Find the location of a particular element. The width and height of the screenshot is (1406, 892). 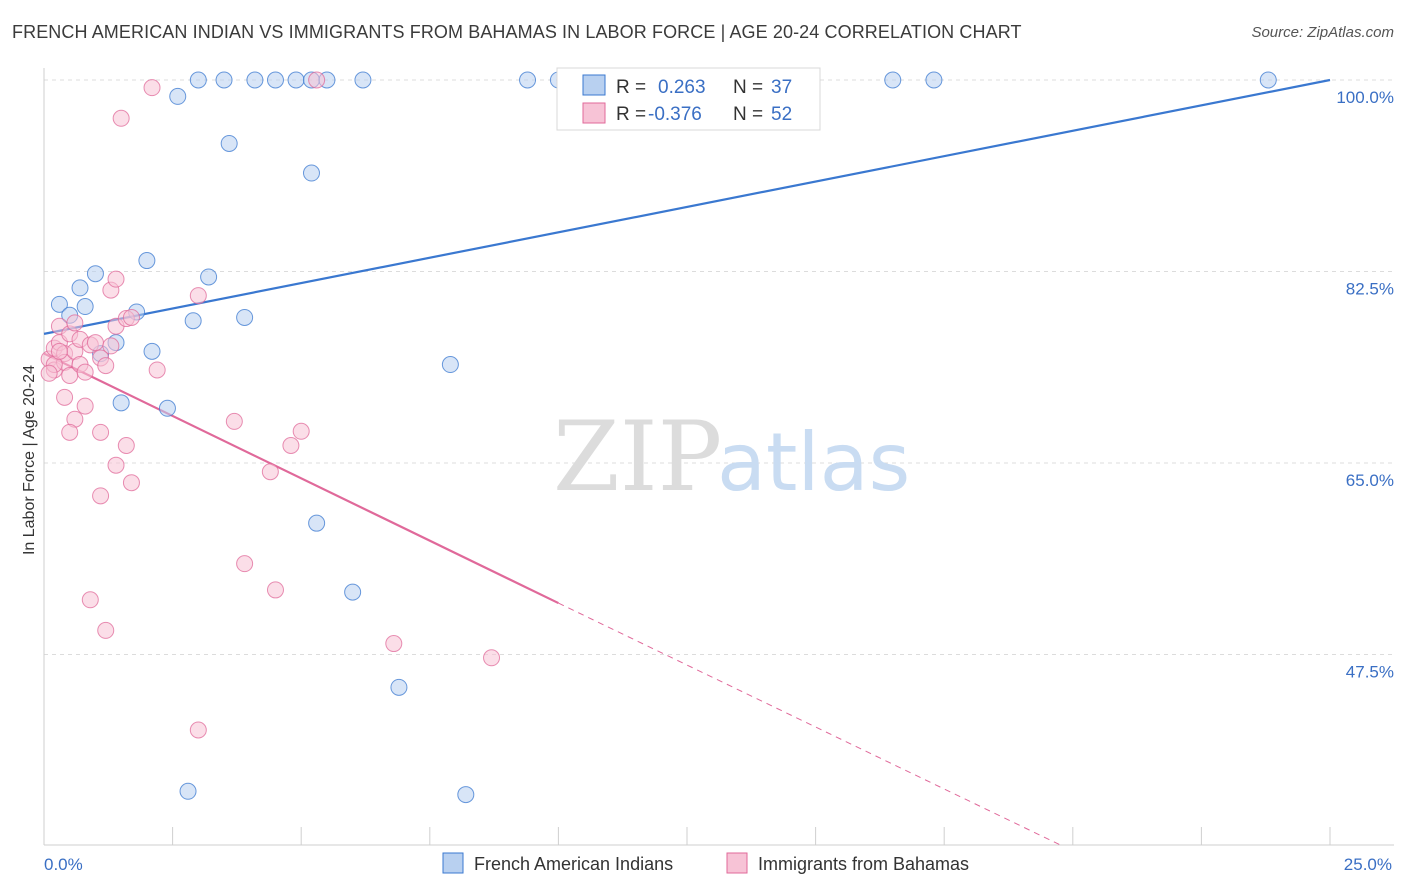

series-legend-label-pink: Immigrants from Bahamas is located at coordinates (863, 864).